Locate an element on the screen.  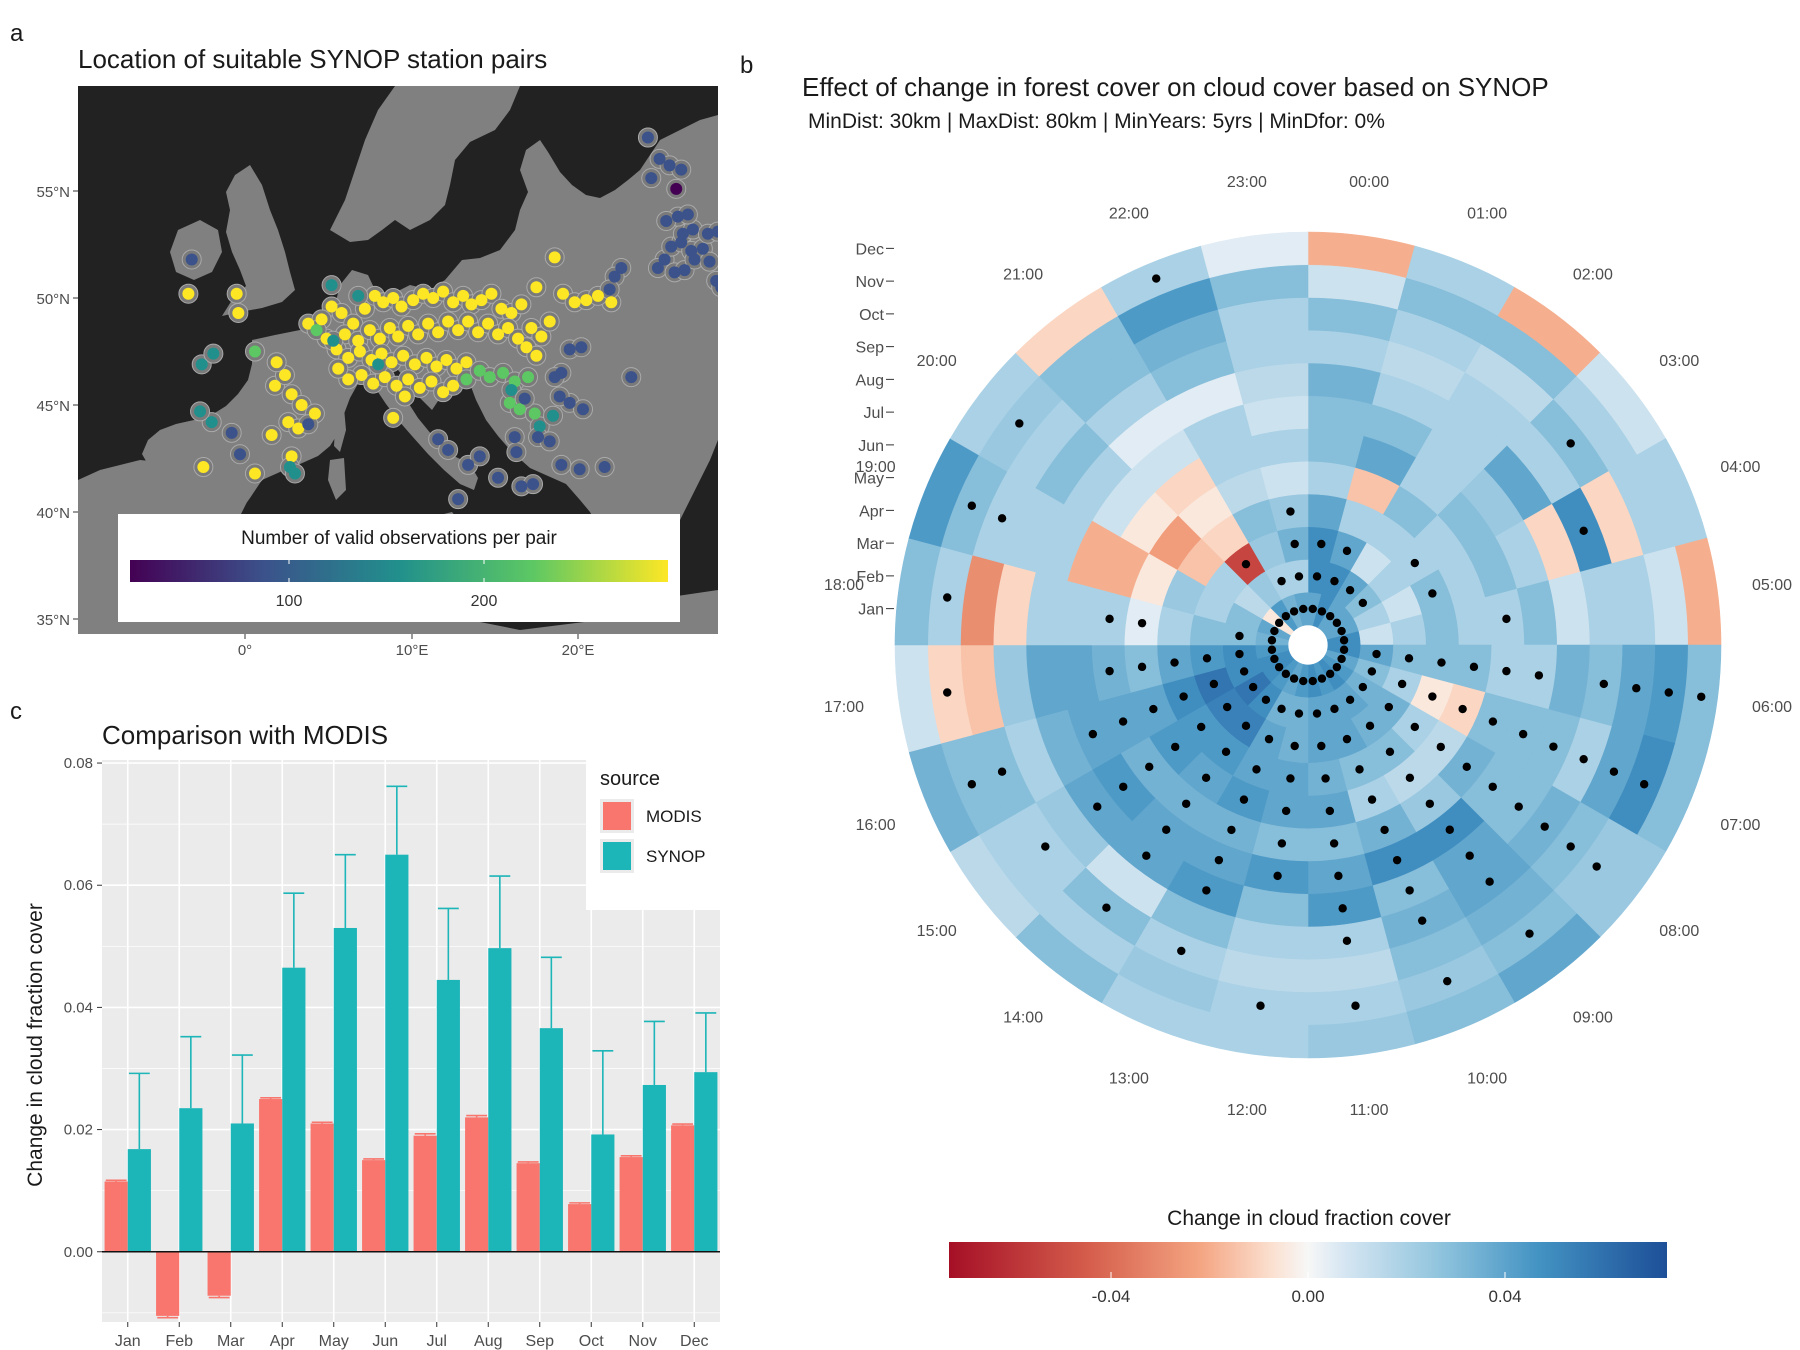
lat-tick: 40°N is located at coordinates (53, 513).